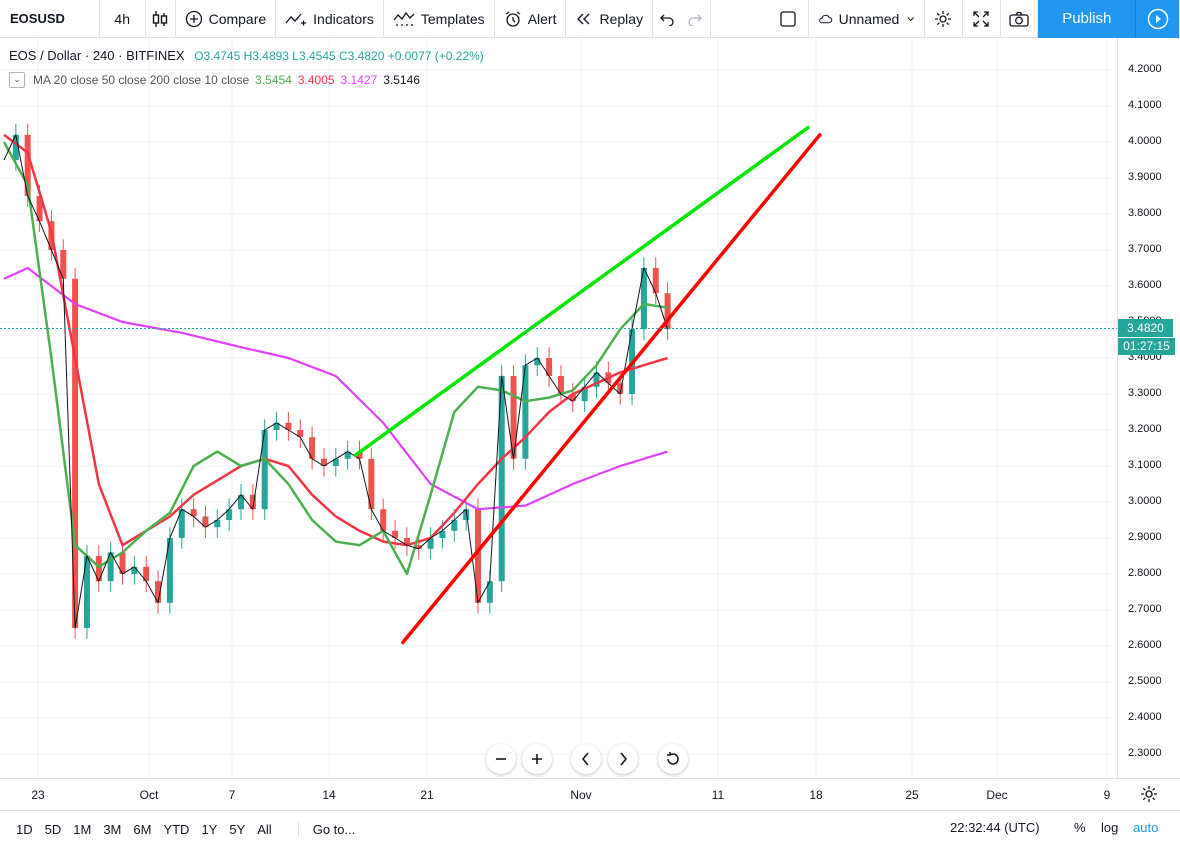 The width and height of the screenshot is (1180, 847). What do you see at coordinates (513, 18) in the screenshot?
I see `alarm-clock-icon` at bounding box center [513, 18].